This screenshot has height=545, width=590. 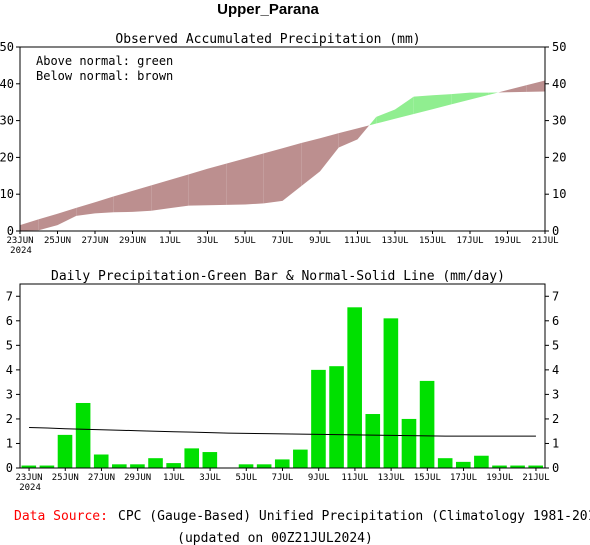 What do you see at coordinates (9, 370) in the screenshot?
I see `y-tick-label-left: 4` at bounding box center [9, 370].